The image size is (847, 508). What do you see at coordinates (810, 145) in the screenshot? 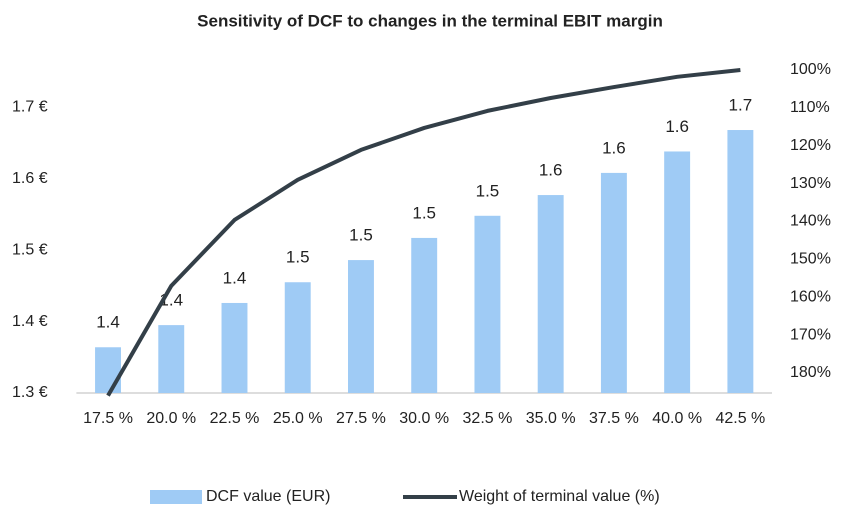
I see `y2-tick-label: 120%` at bounding box center [810, 145].